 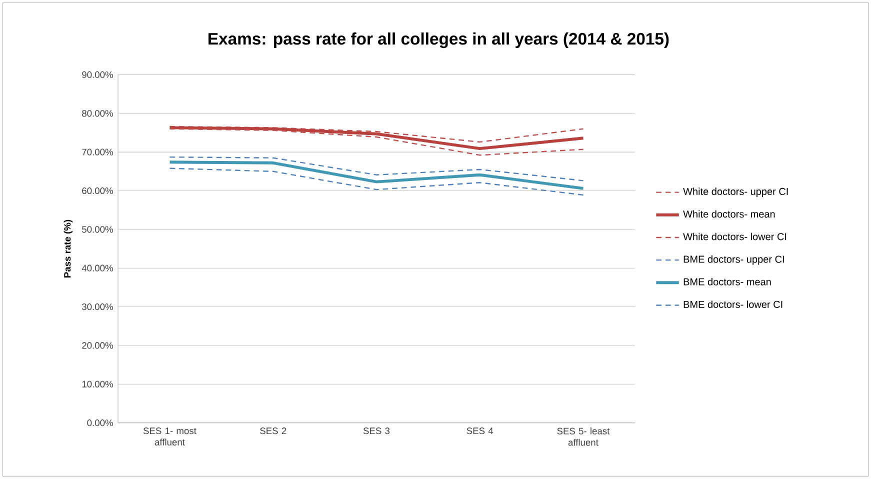 What do you see at coordinates (97, 307) in the screenshot?
I see `y-tick-label: 30.00%` at bounding box center [97, 307].